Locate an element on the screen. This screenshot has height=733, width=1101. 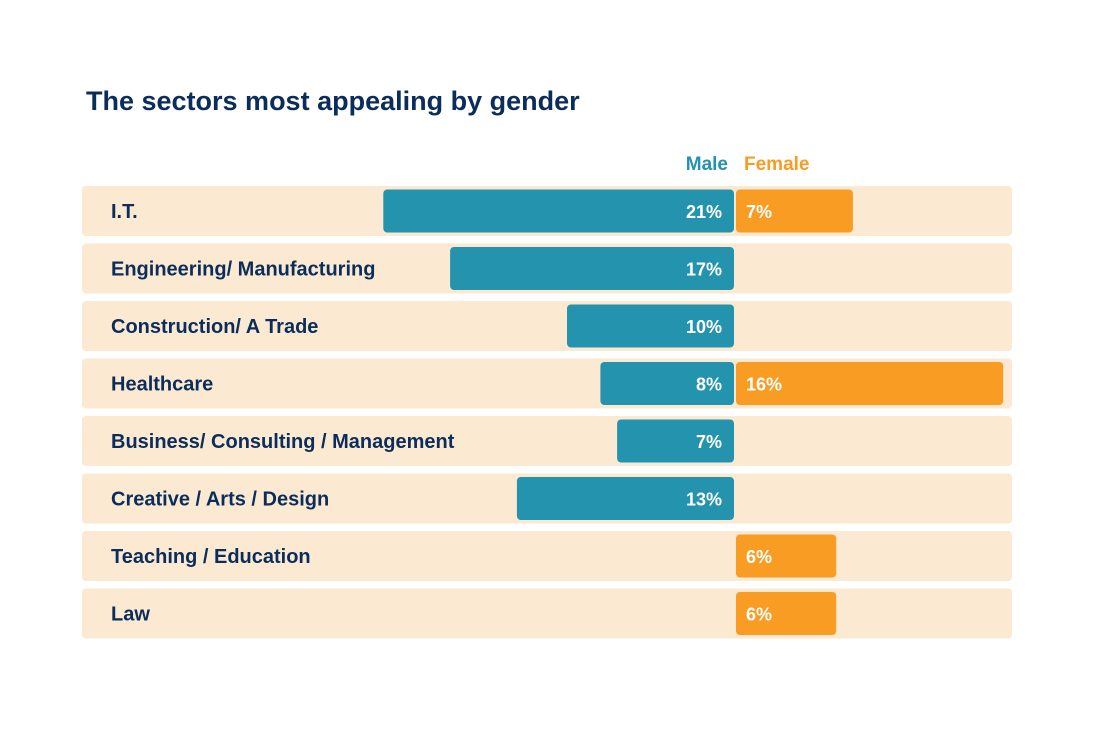
category-label: Construction/ A Trade is located at coordinates (214, 327).